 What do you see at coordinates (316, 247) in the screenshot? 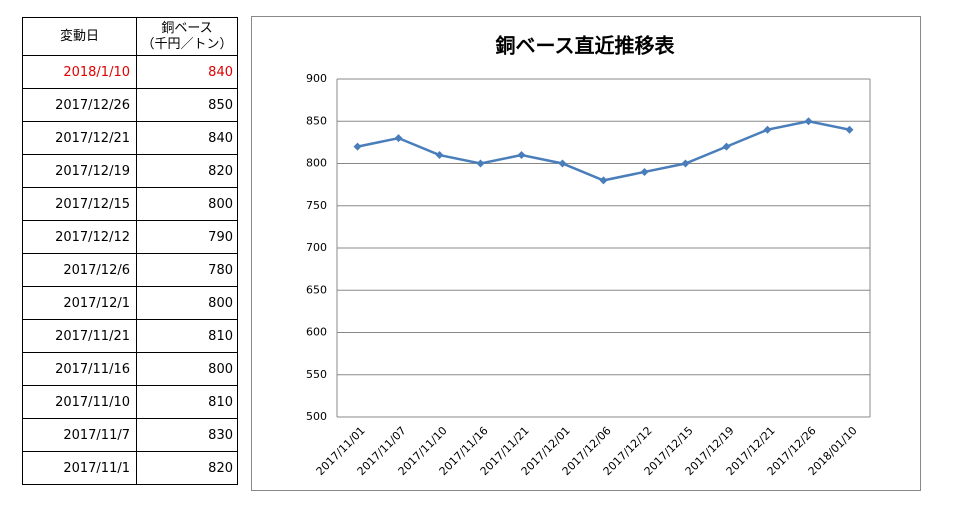
I see `y-tick-label: 700` at bounding box center [316, 247].